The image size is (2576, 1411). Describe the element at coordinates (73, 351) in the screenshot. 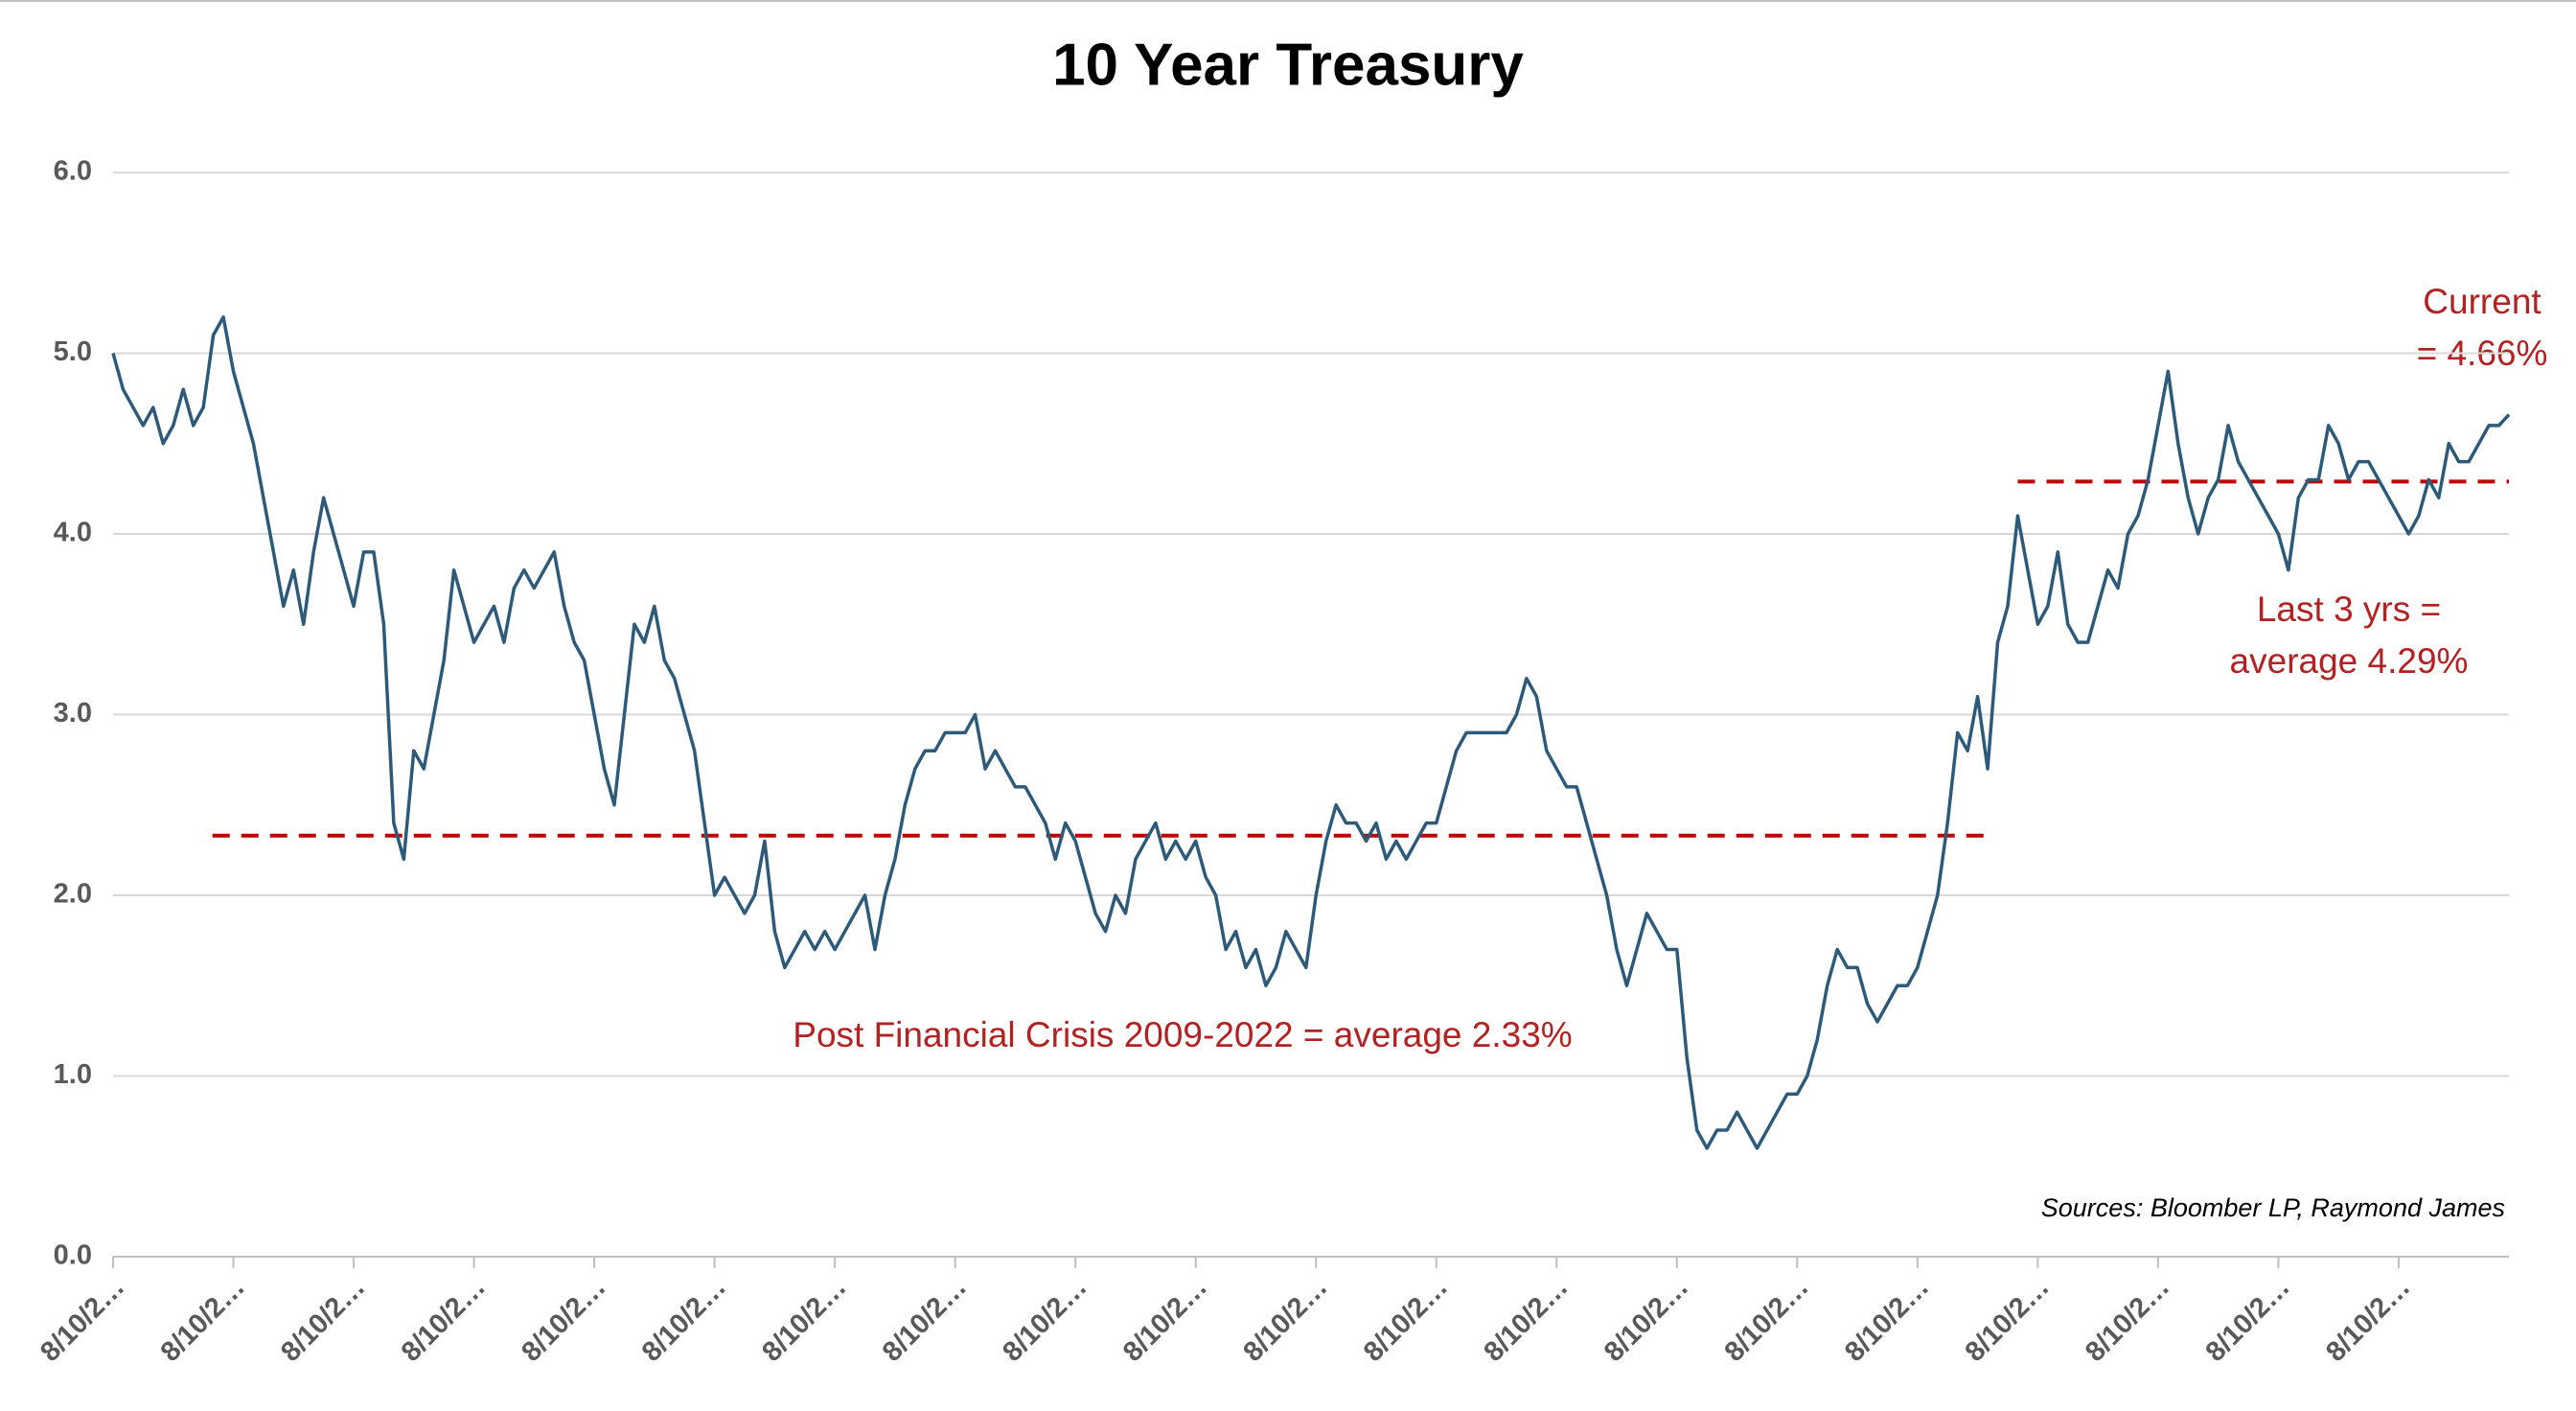

I see `y-tick-label: 5.0` at that location.